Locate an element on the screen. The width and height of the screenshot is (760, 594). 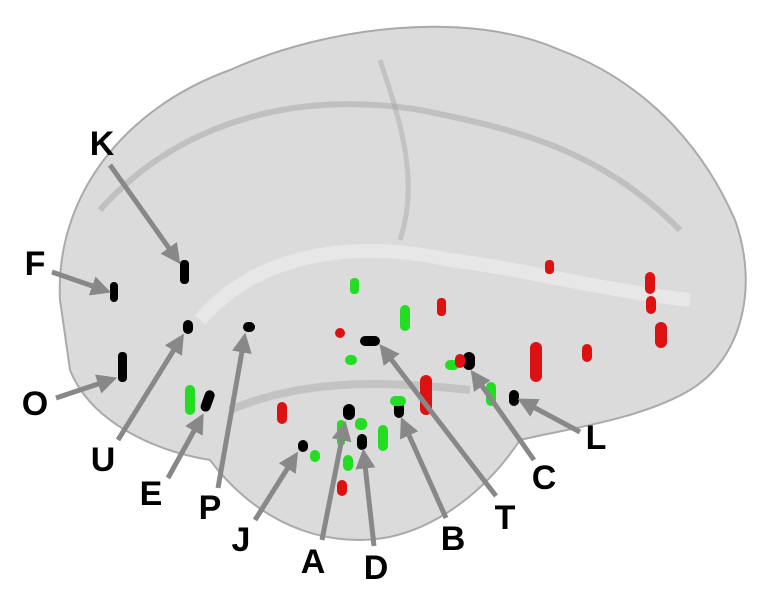
label: J is located at coordinates (241, 540).